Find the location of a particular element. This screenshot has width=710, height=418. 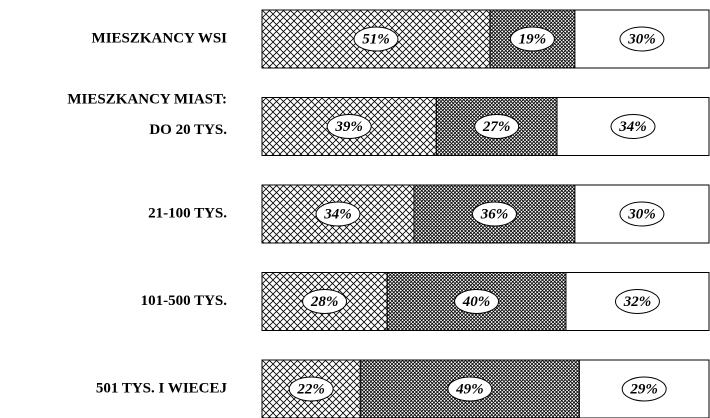

value-label: 29% is located at coordinates (643, 389).